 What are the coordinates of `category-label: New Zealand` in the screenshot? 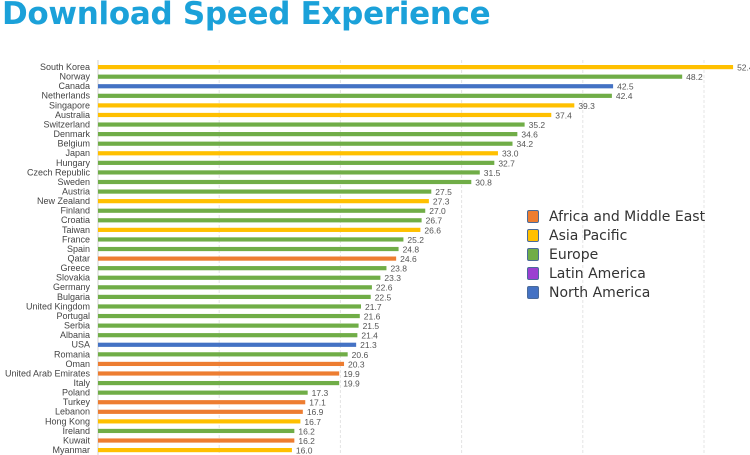 It's located at (63, 201).